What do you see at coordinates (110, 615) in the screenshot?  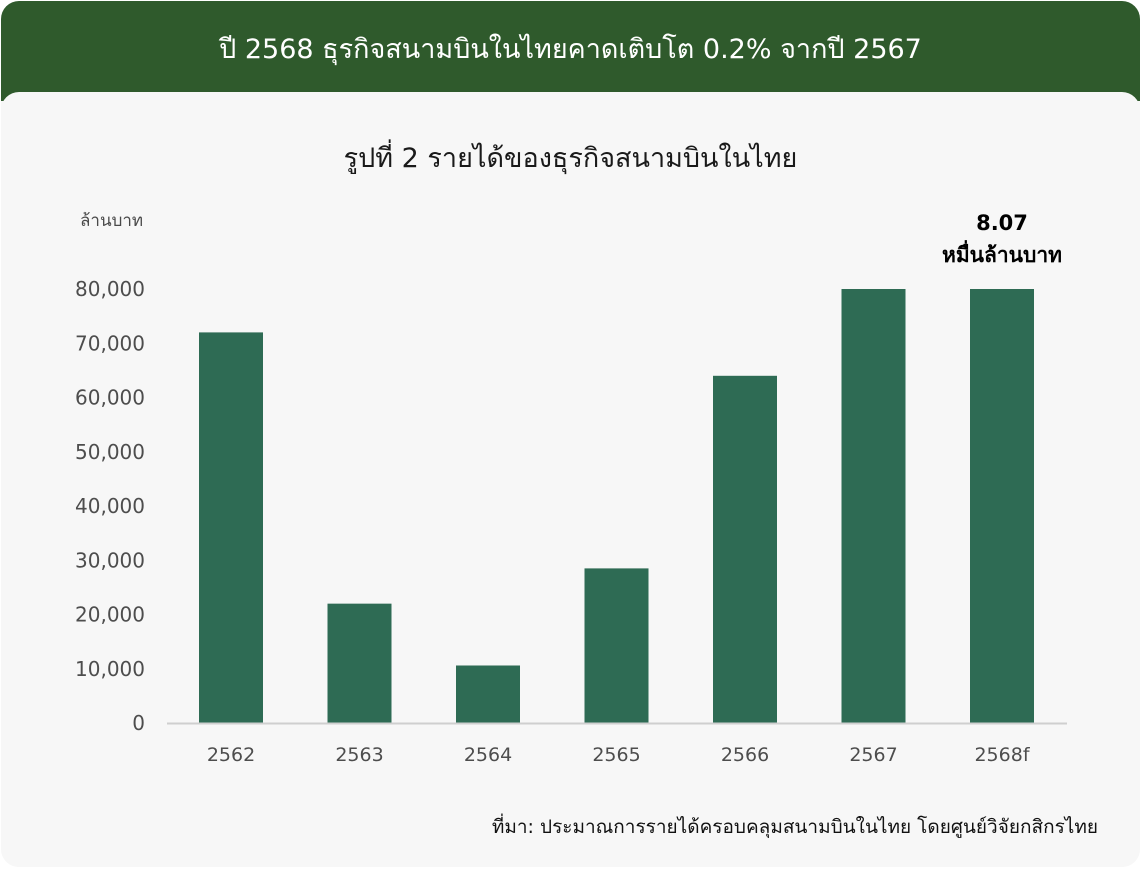 I see `y-tick-label: 20,000` at bounding box center [110, 615].